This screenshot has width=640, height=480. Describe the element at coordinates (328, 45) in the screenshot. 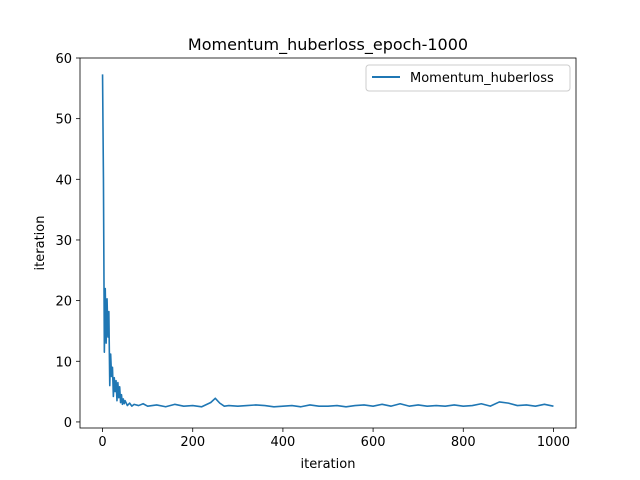

I see `chart-title: Momentum_huberloss_epoch-1000` at that location.